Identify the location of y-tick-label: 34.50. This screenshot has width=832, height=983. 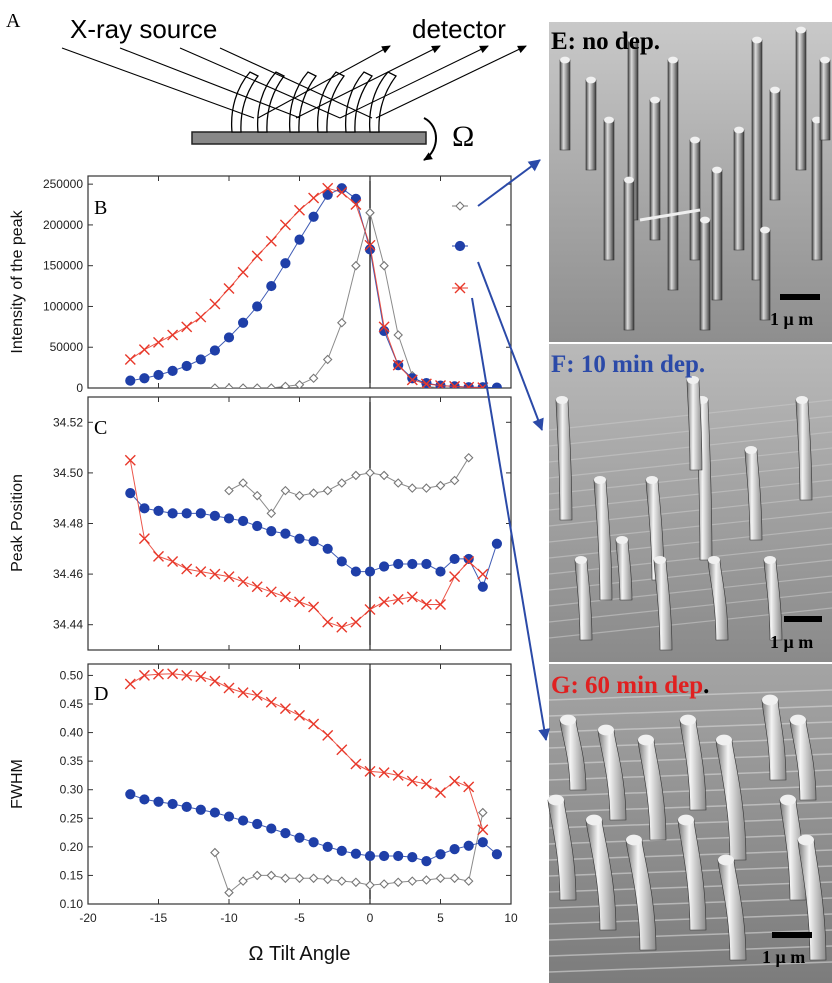
(68, 473).